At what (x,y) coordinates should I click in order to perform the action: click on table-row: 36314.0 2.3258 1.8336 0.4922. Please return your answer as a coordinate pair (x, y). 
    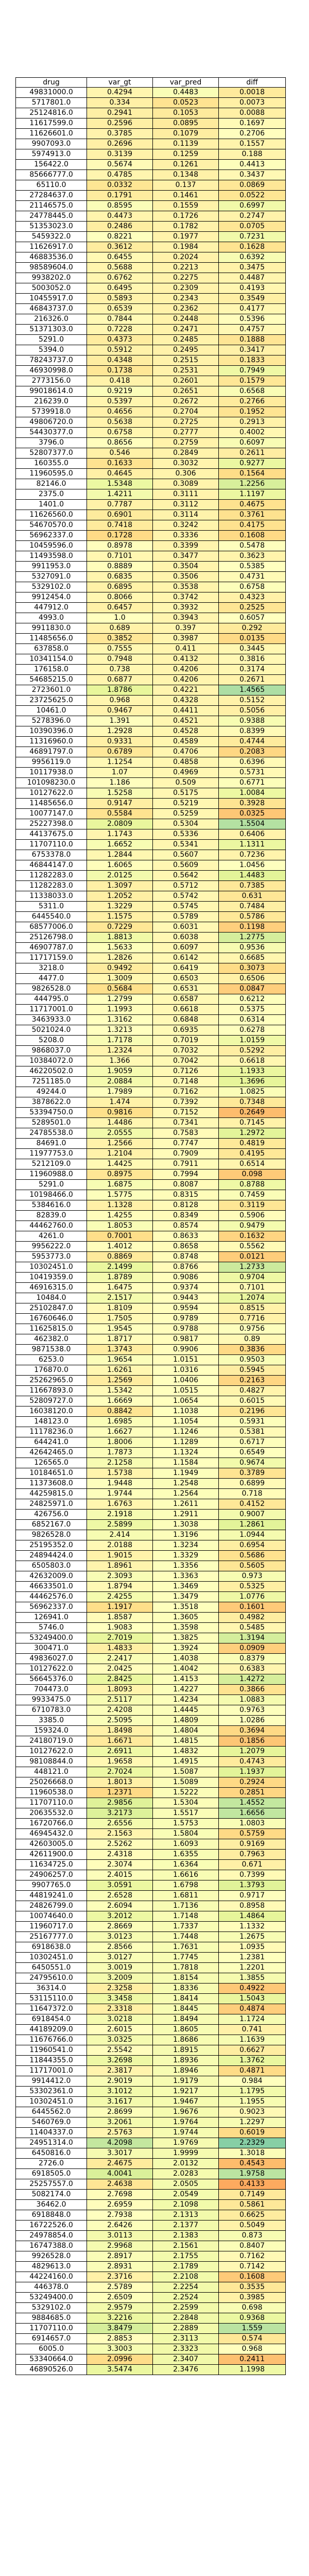
    Looking at the image, I should click on (150, 1989).